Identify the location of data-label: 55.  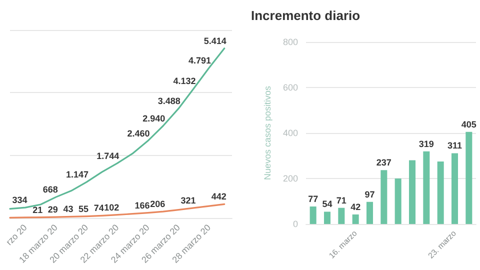
(83, 209).